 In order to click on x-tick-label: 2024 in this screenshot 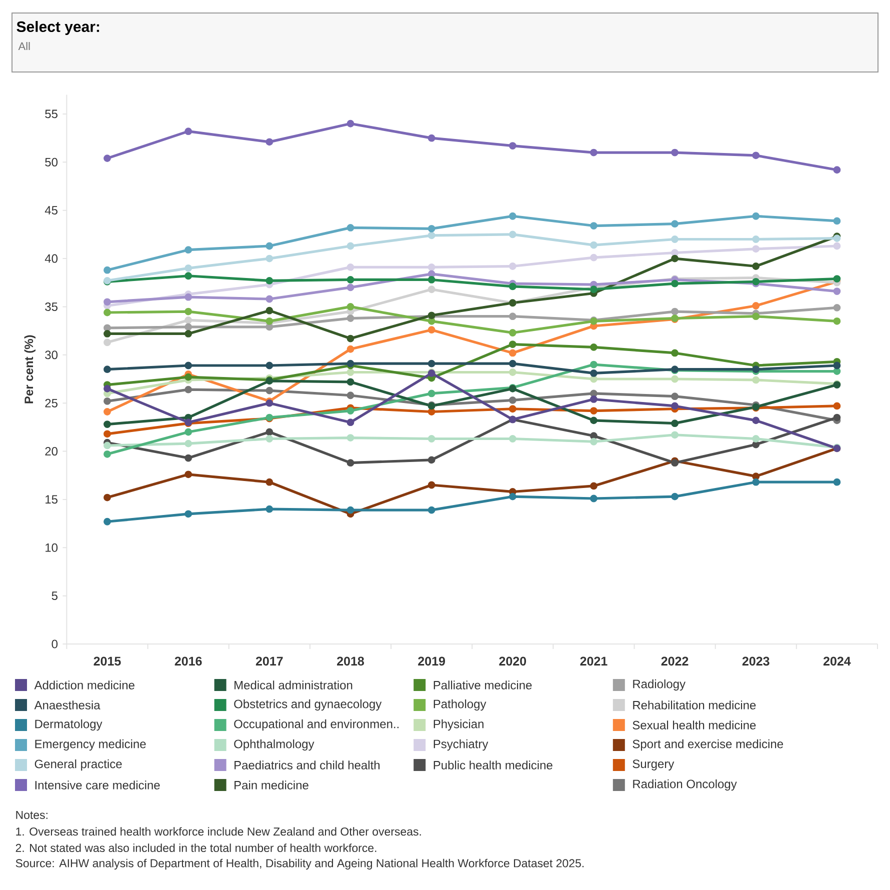, I will do `click(837, 661)`.